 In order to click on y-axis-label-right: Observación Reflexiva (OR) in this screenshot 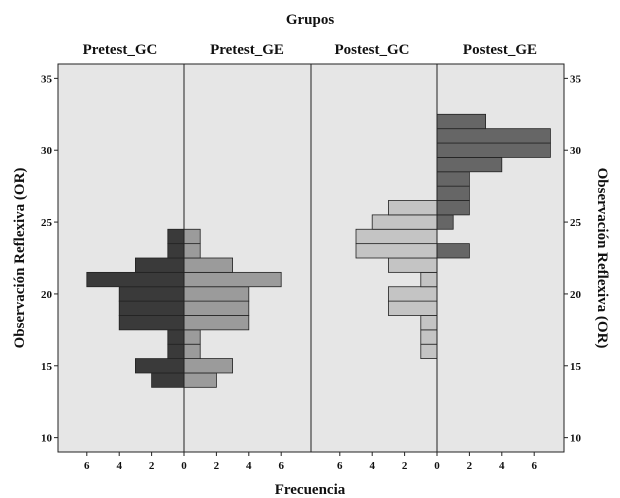, I will do `click(602, 258)`.